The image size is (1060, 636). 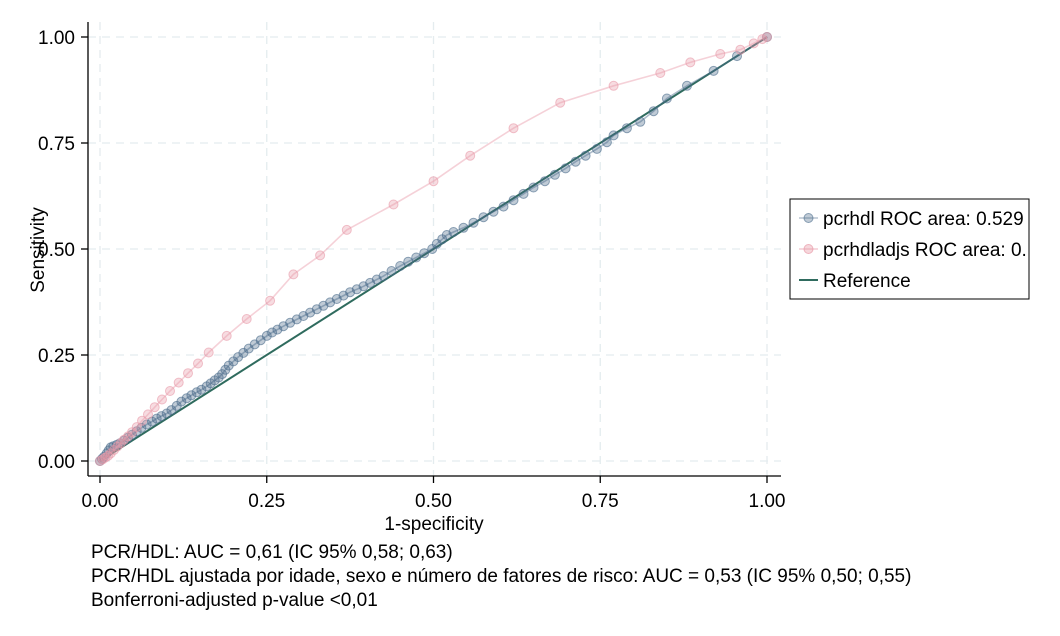 What do you see at coordinates (234, 600) in the screenshot?
I see `note-bonferroni: Bonferroni-adjusted p-value <0,01` at bounding box center [234, 600].